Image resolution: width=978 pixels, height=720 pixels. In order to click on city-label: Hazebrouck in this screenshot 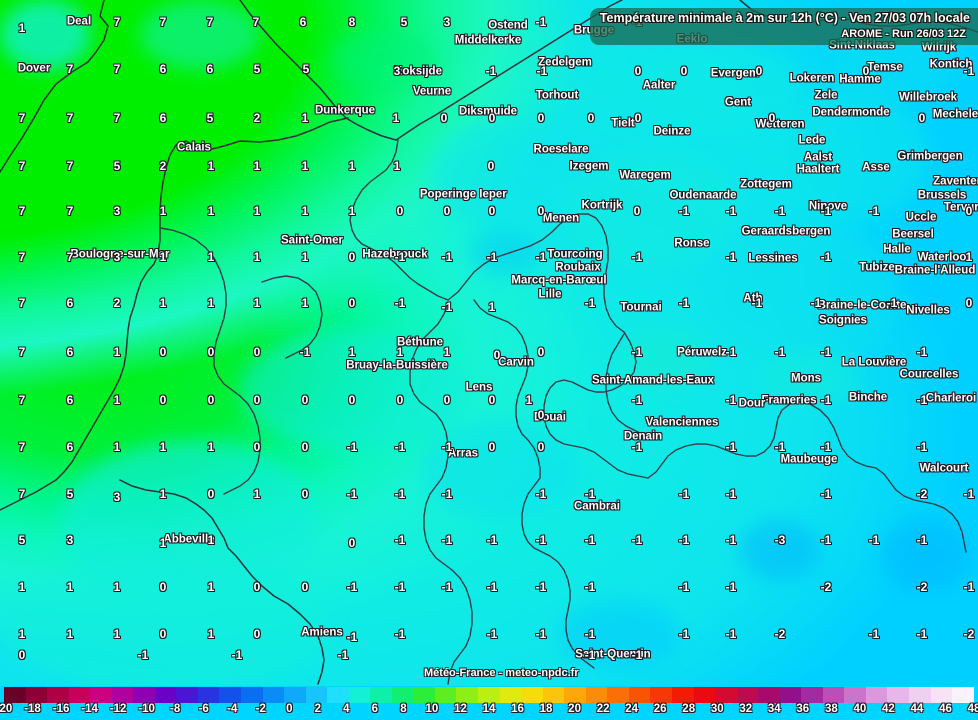, I will do `click(395, 254)`.